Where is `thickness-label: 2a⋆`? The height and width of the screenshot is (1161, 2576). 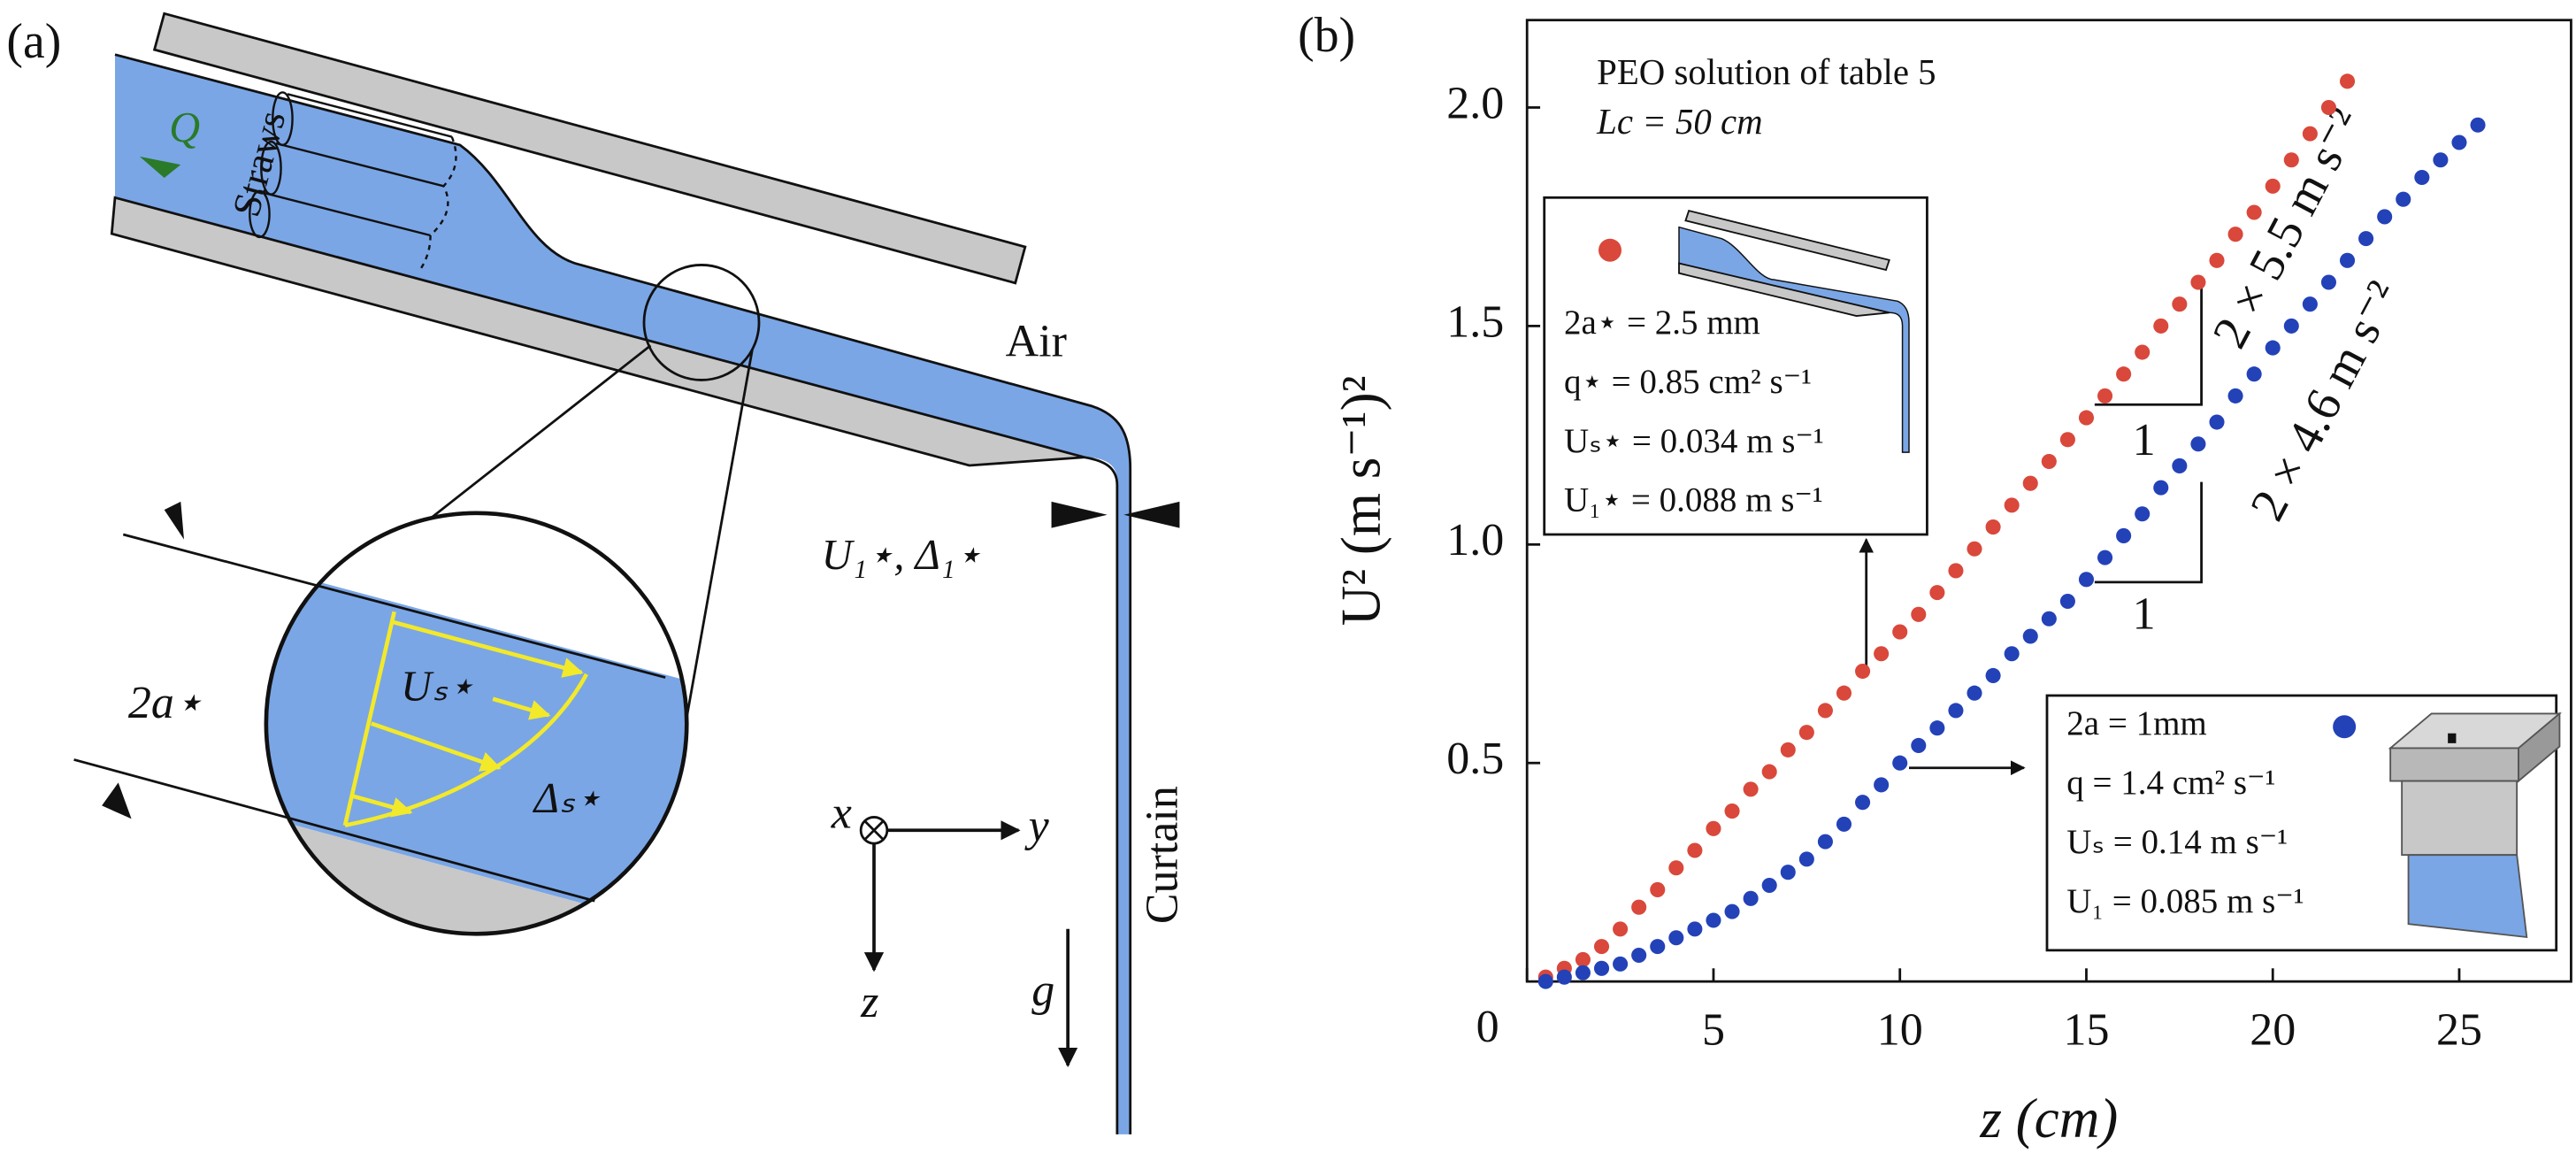
thickness-label: 2a⋆ is located at coordinates (165, 703).